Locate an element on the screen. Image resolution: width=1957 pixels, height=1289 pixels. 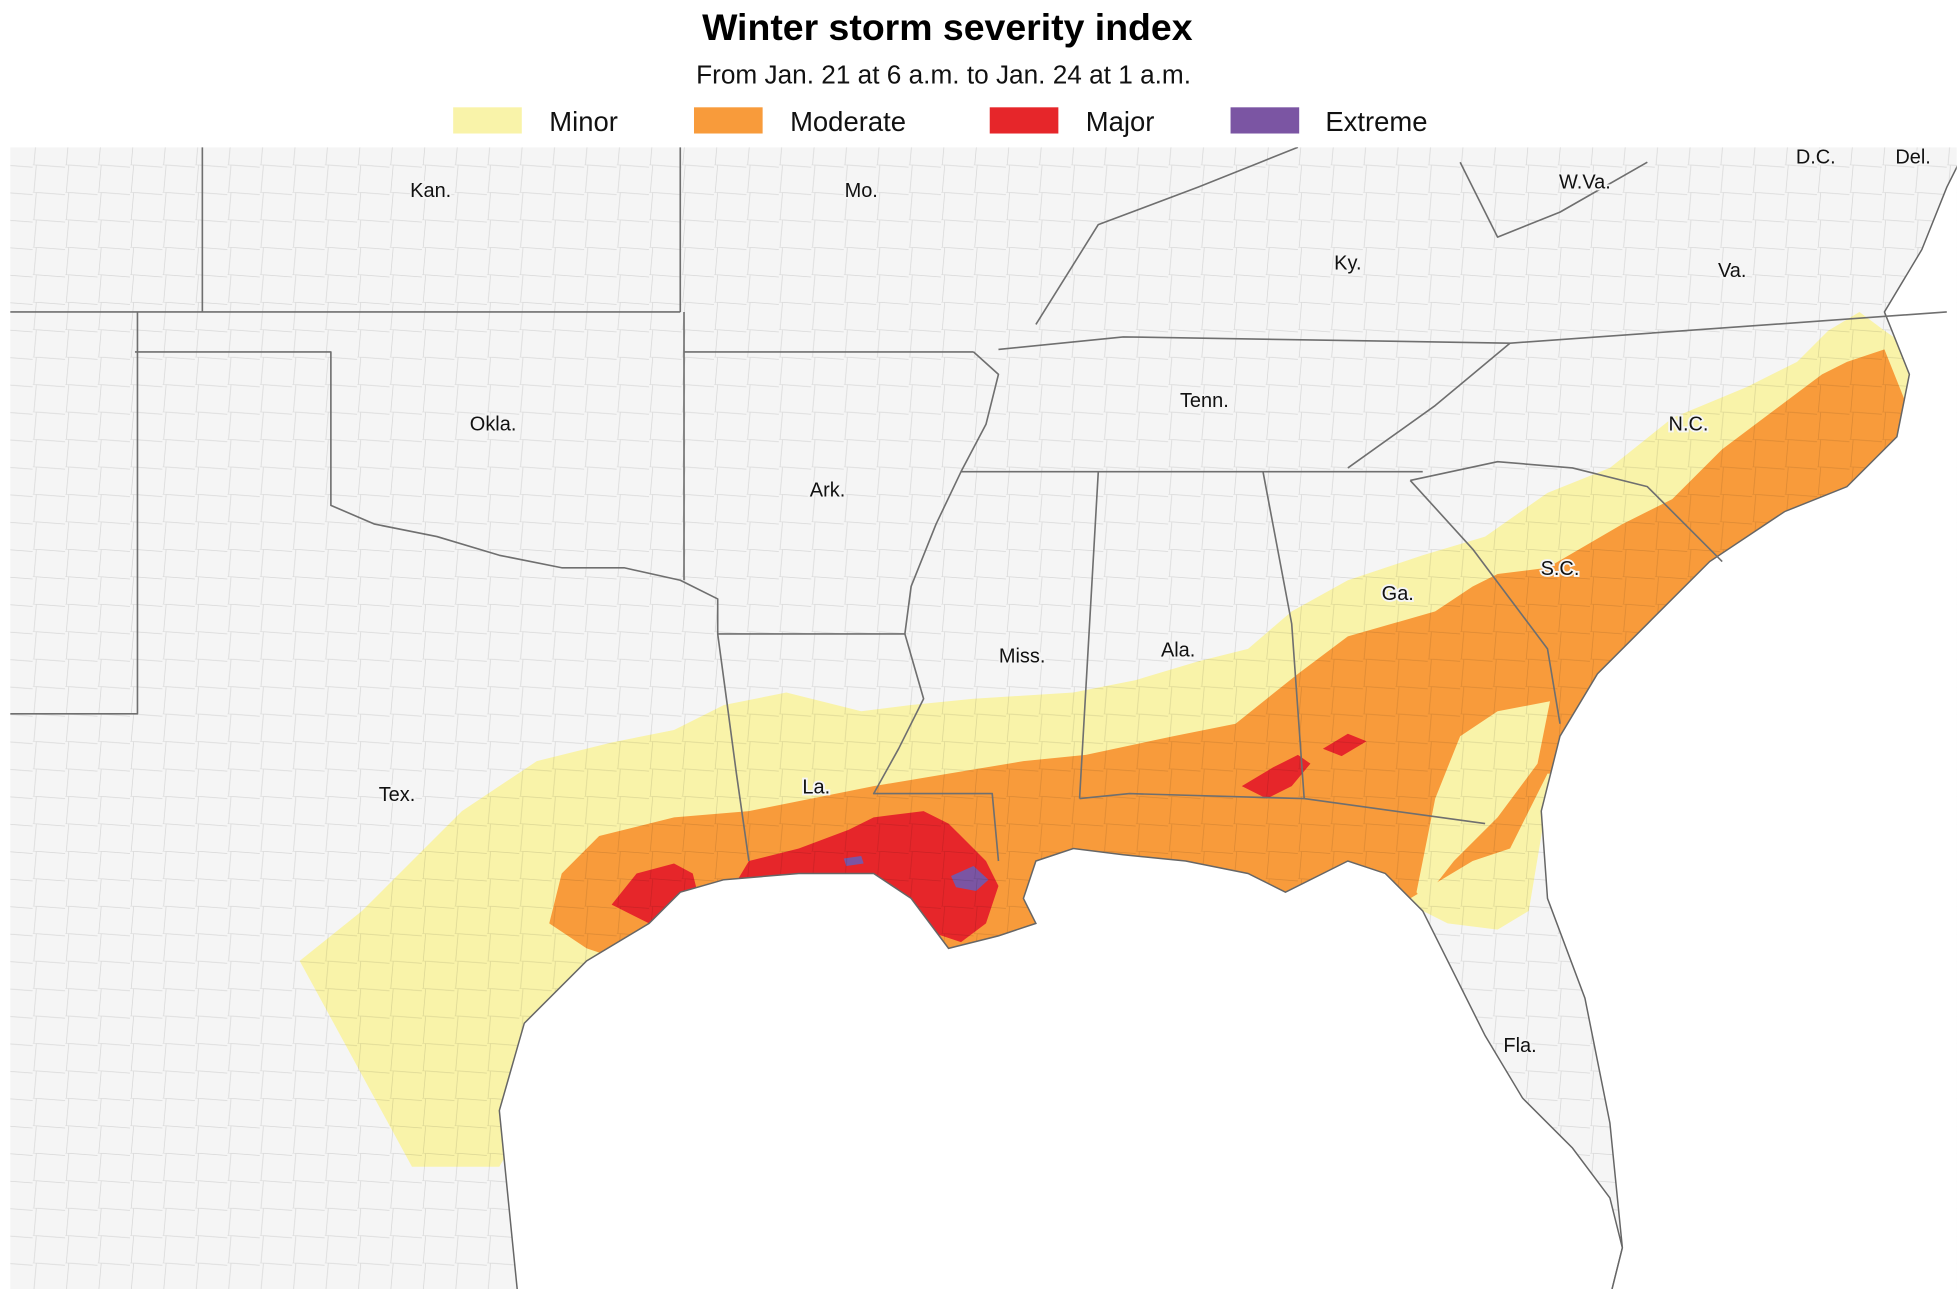
label-west-virginia: W.Va. is located at coordinates (1585, 182).